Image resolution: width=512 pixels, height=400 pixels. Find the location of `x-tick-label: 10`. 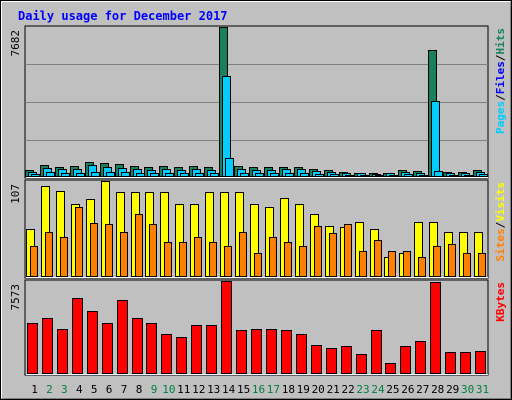

x-tick-label: 10 is located at coordinates (168, 389).